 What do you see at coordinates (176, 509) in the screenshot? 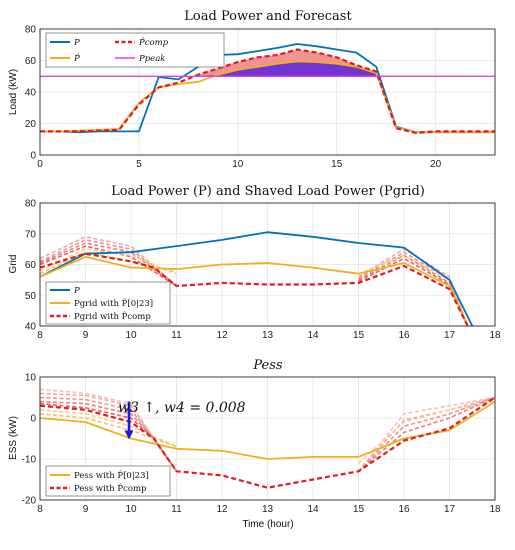
I see `chart3-xtick: 11` at bounding box center [176, 509].